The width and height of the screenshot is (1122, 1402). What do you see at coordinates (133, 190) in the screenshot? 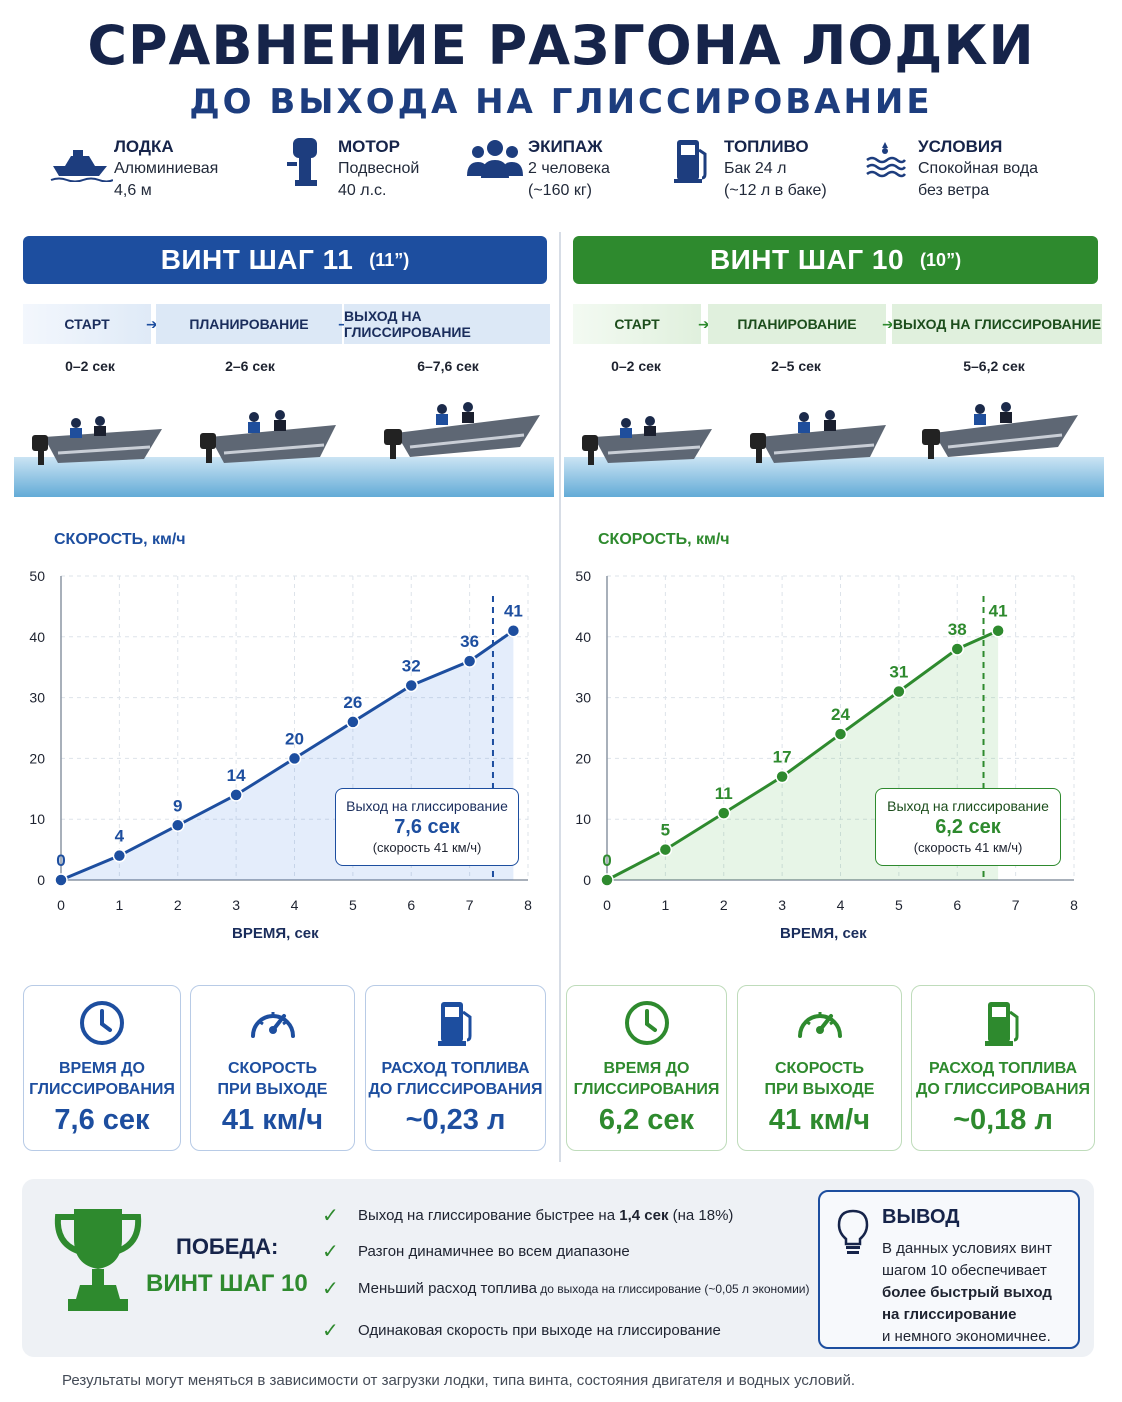
I see `spec-line: 4,6 м` at bounding box center [133, 190].